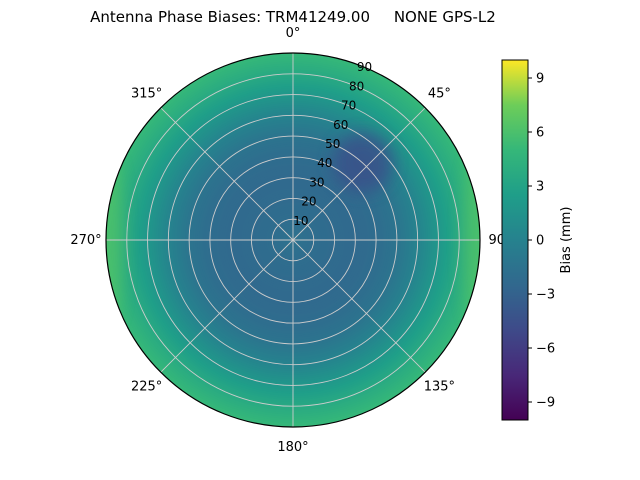 The width and height of the screenshot is (640, 480). What do you see at coordinates (146, 94) in the screenshot?
I see `theta-tick-label: 315°` at bounding box center [146, 94].